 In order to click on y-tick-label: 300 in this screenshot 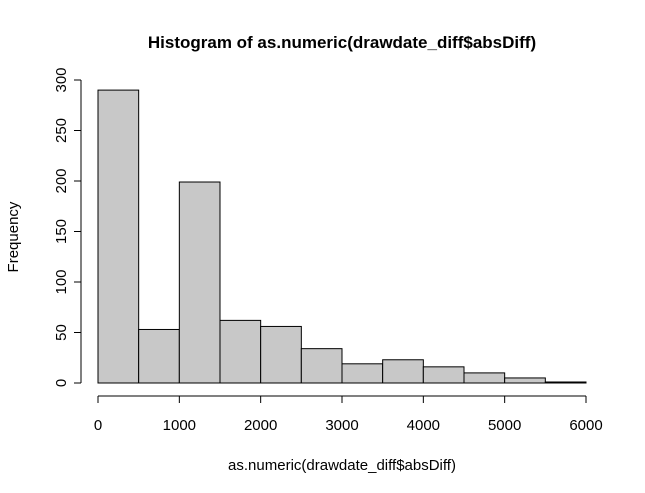, I will do `click(61, 79)`.